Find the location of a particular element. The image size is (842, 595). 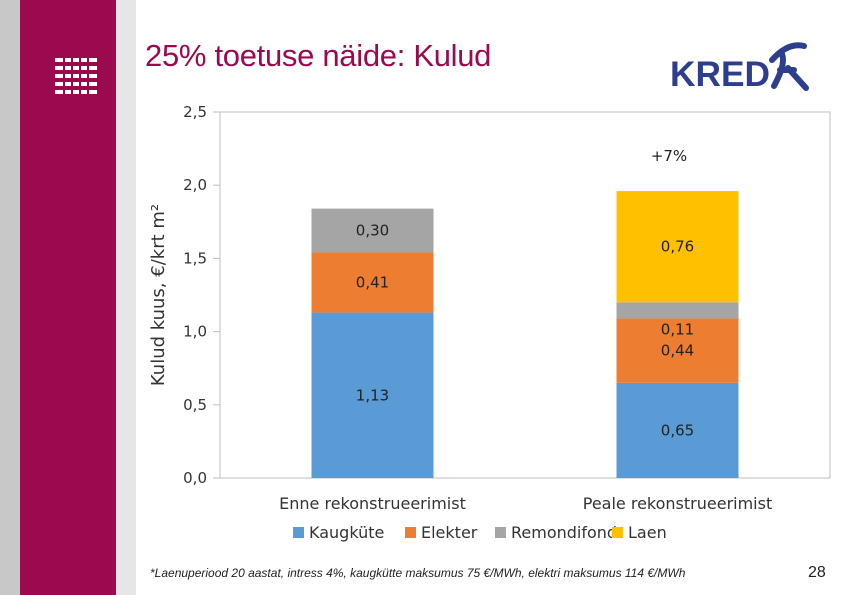

segment-labels: 1,13 0,41 0,30 0,65 0,44 0,11 0,76 is located at coordinates (525, 331).